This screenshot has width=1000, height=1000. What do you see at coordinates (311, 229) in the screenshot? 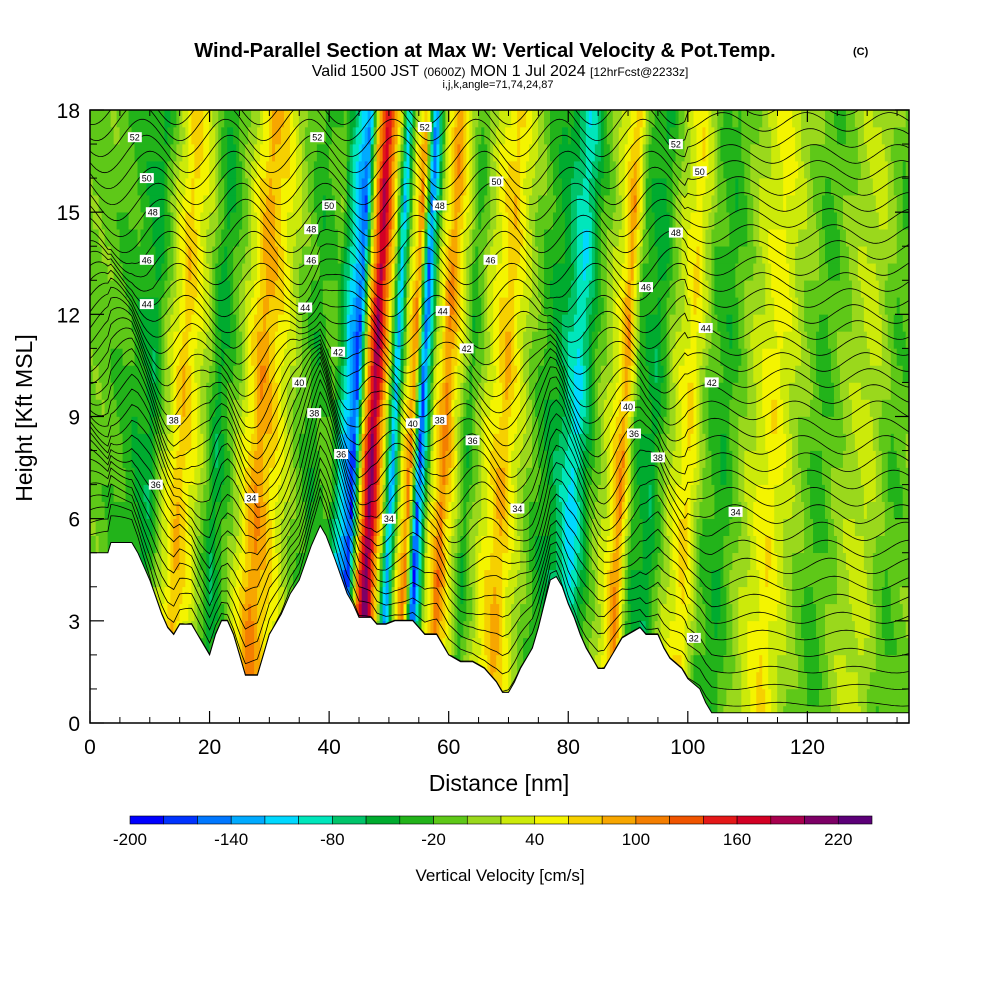
I see `isentrope-label: 48` at bounding box center [311, 229].